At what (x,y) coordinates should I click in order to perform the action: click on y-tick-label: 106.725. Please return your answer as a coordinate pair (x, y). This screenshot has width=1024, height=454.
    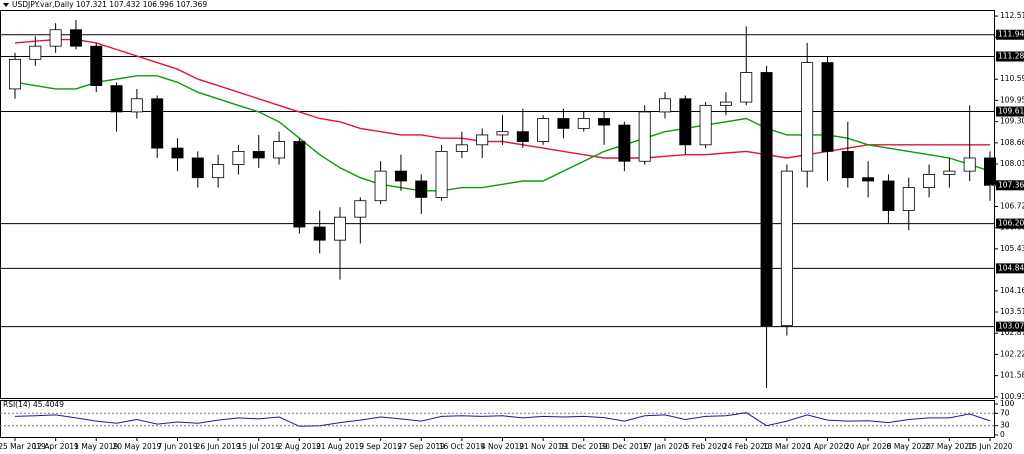
    Looking at the image, I should click on (1012, 205).